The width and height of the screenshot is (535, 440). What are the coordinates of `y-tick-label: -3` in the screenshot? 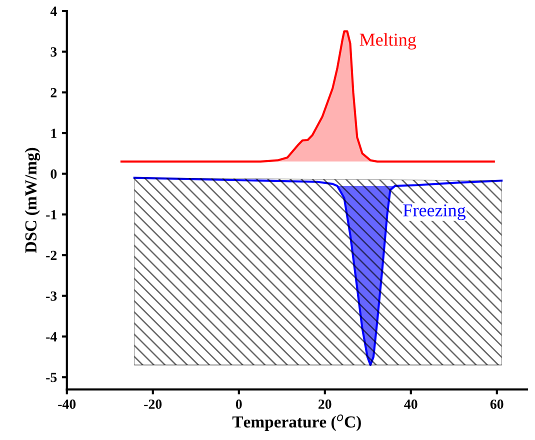 It's located at (51, 296).